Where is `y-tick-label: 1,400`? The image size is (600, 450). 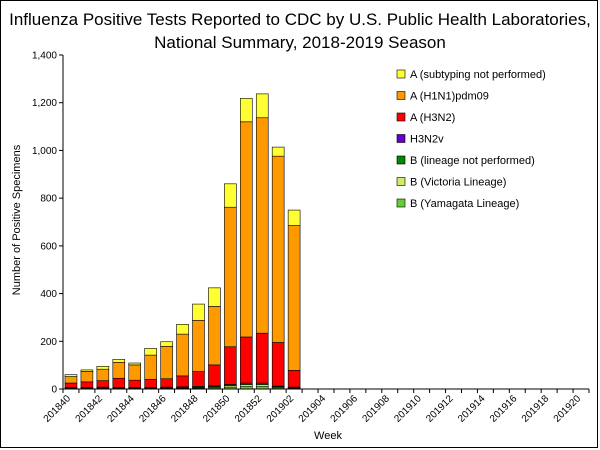 y-tick-label: 1,400 is located at coordinates (44, 56).